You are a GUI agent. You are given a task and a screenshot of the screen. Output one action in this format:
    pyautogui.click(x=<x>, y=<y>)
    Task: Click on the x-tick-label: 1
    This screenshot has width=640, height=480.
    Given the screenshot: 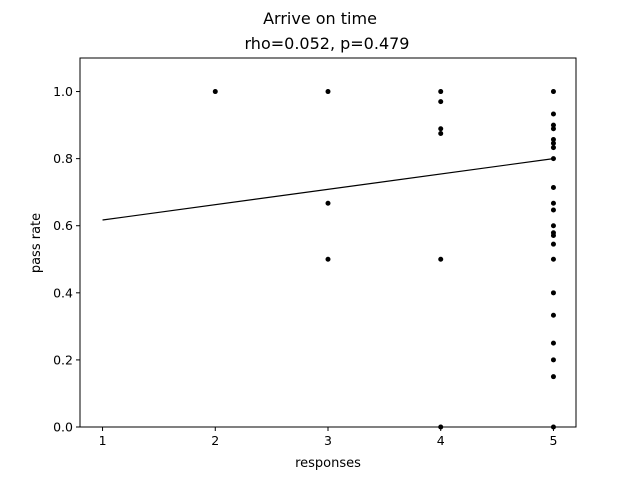 What is the action you would take?
    pyautogui.click(x=103, y=440)
    